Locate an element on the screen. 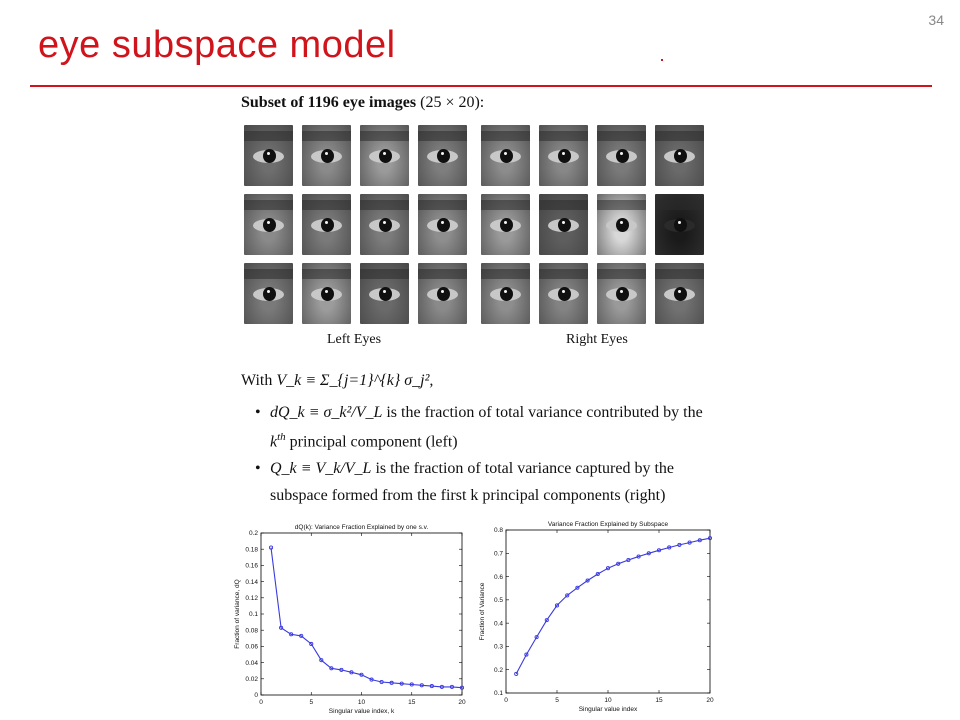 The height and width of the screenshot is (720, 960). y-tick-label: 0.8 is located at coordinates (498, 530).